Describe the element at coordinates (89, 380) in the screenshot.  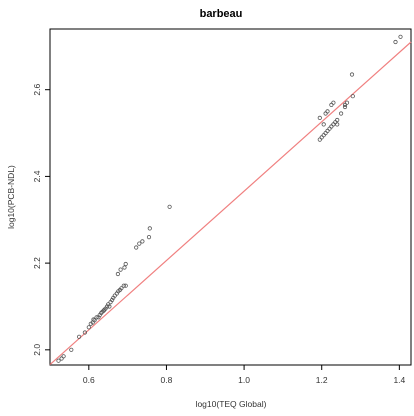
I see `x-tick-label: 0.6` at that location.